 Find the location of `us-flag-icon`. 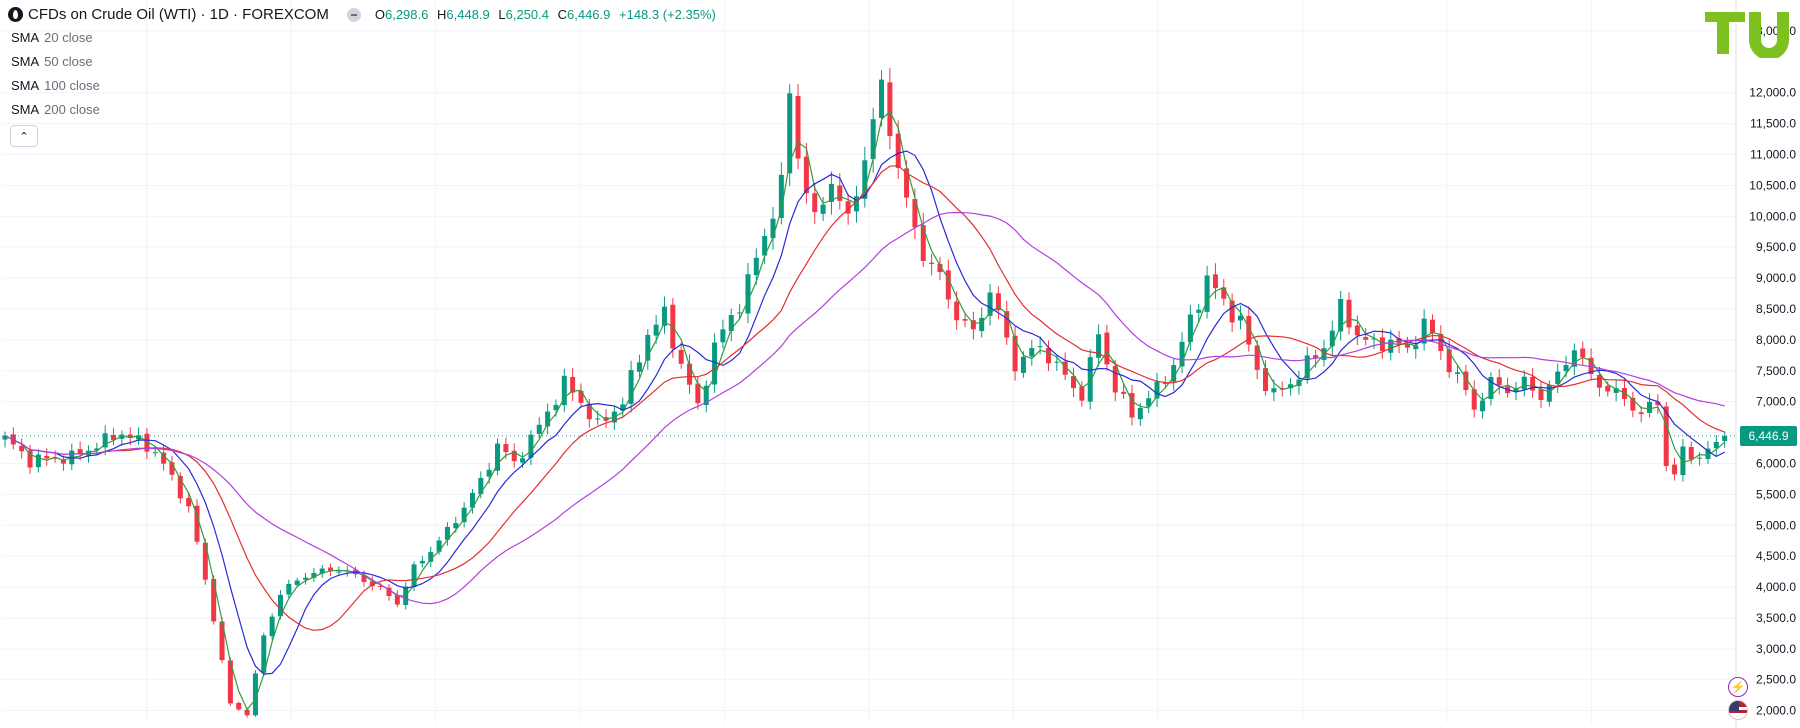

us-flag-icon is located at coordinates (1738, 710).